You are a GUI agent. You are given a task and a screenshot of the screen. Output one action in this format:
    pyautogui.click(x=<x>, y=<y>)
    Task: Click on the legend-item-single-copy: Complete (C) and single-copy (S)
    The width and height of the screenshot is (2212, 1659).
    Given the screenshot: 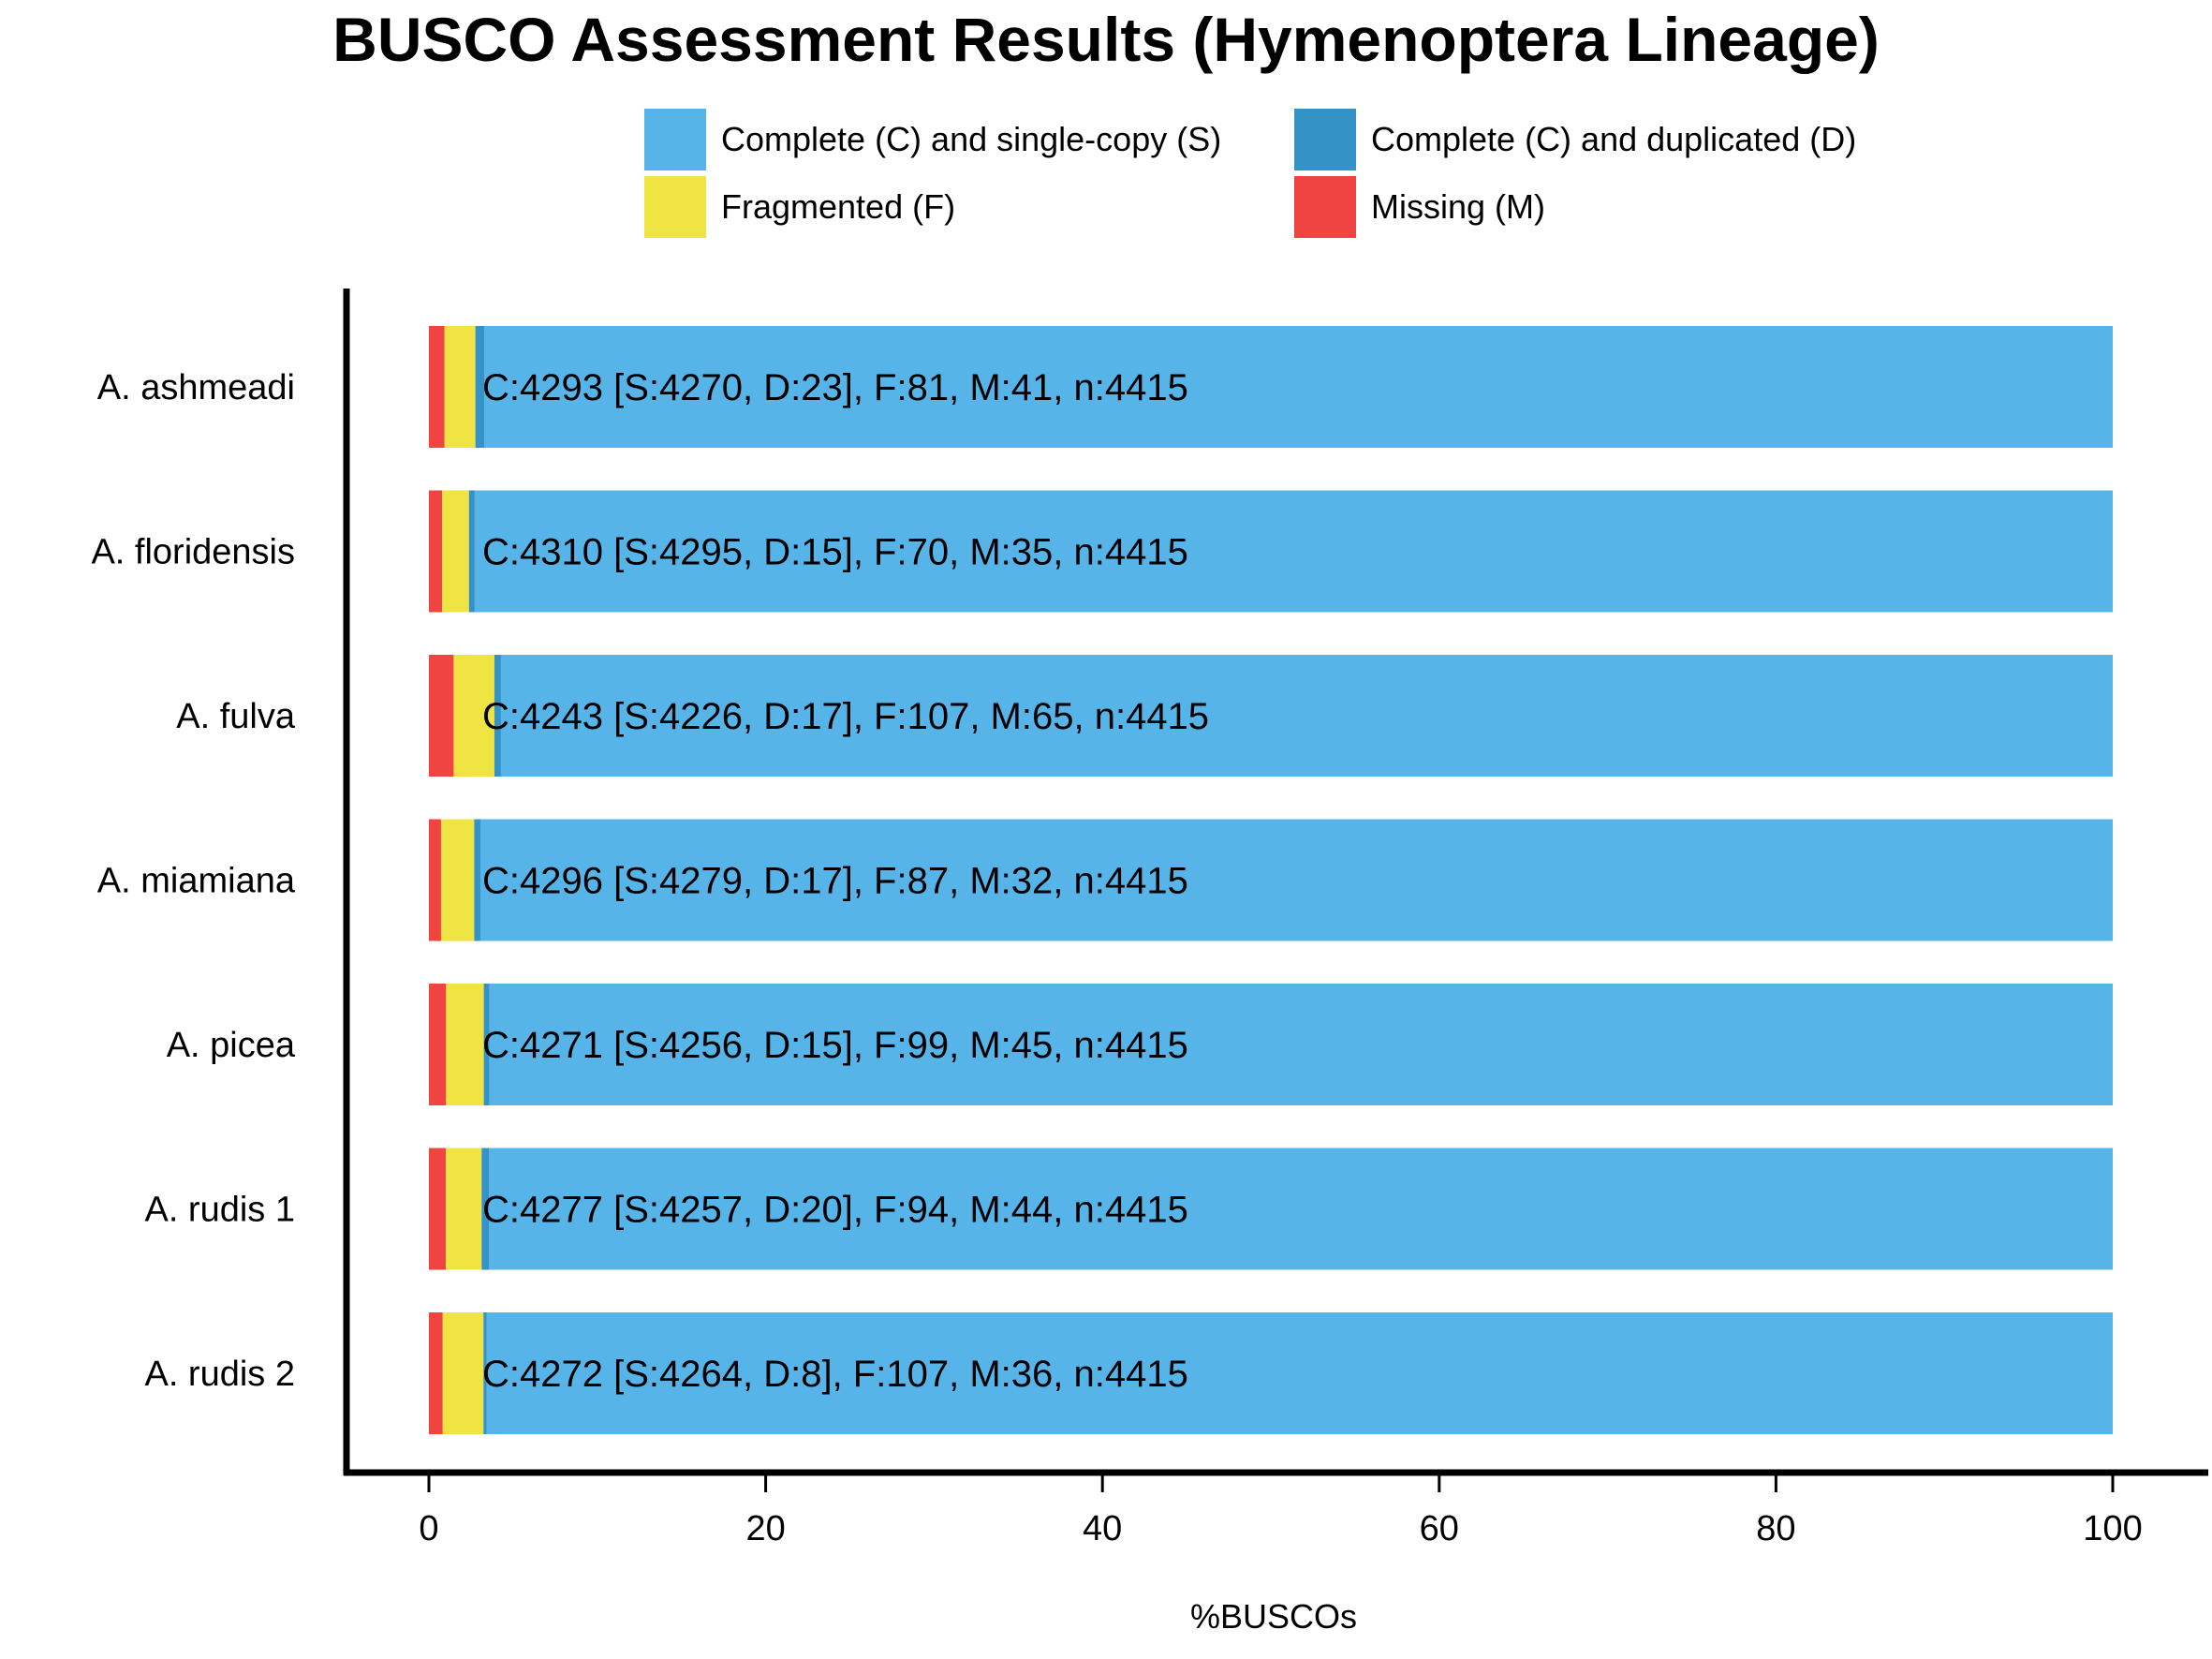 What is the action you would take?
    pyautogui.click(x=933, y=139)
    